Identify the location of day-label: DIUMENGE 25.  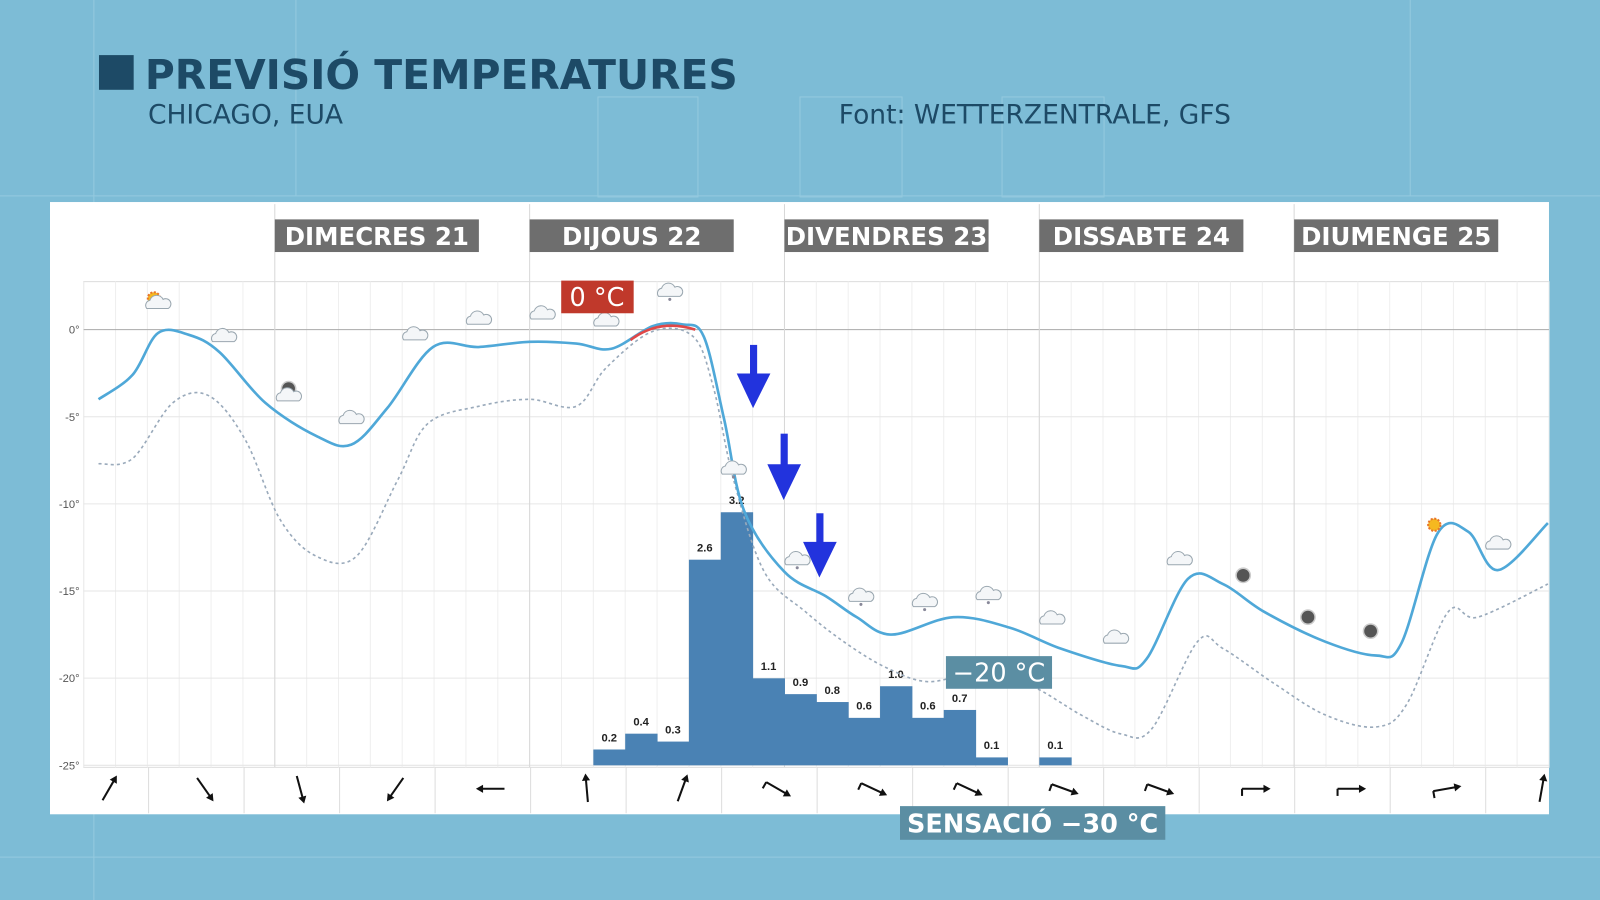
(1396, 236).